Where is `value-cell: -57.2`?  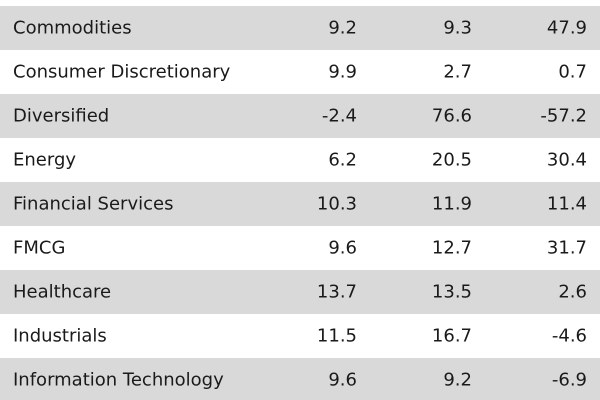 value-cell: -57.2 is located at coordinates (563, 116).